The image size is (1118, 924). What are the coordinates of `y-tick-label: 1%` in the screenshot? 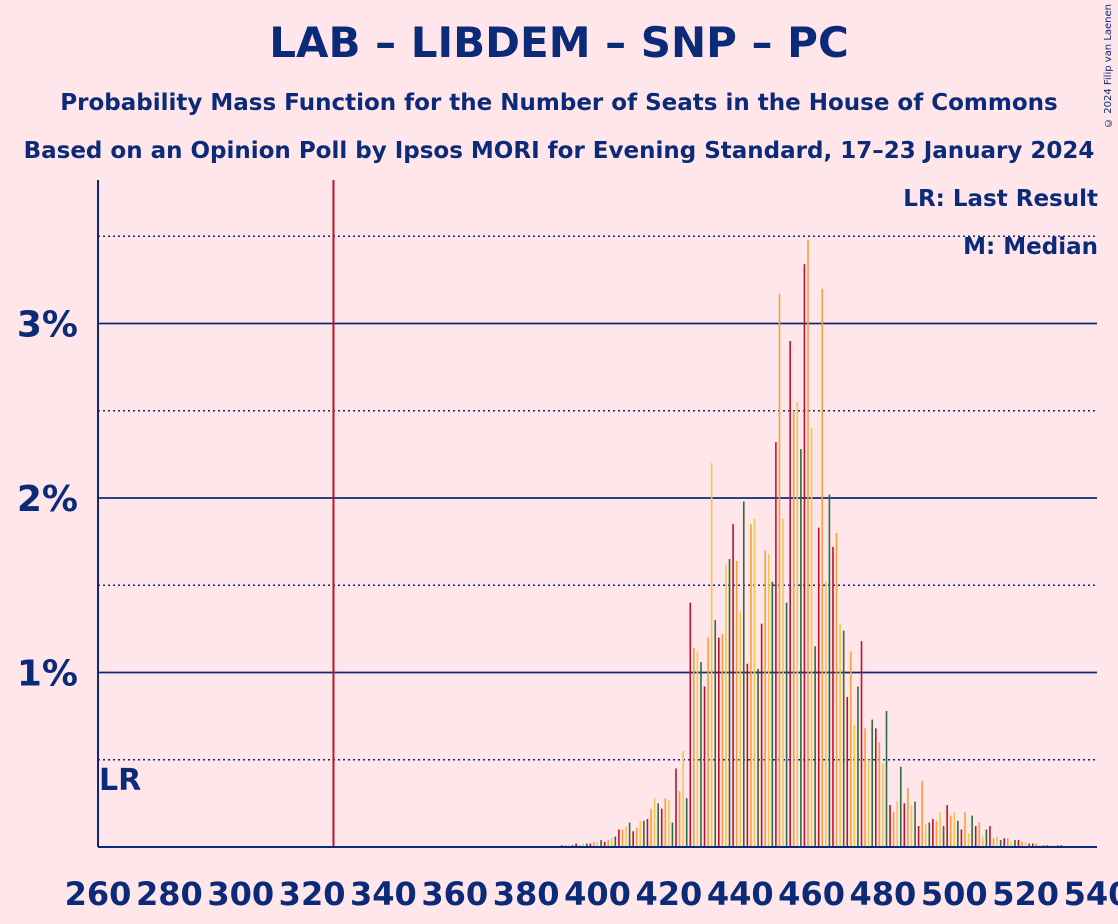 It's located at (47, 674).